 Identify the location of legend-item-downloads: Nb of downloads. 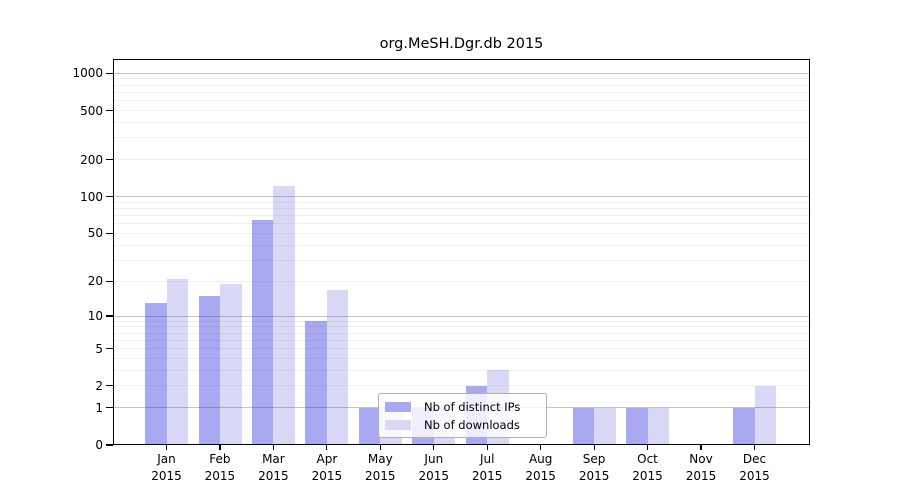
(462, 424).